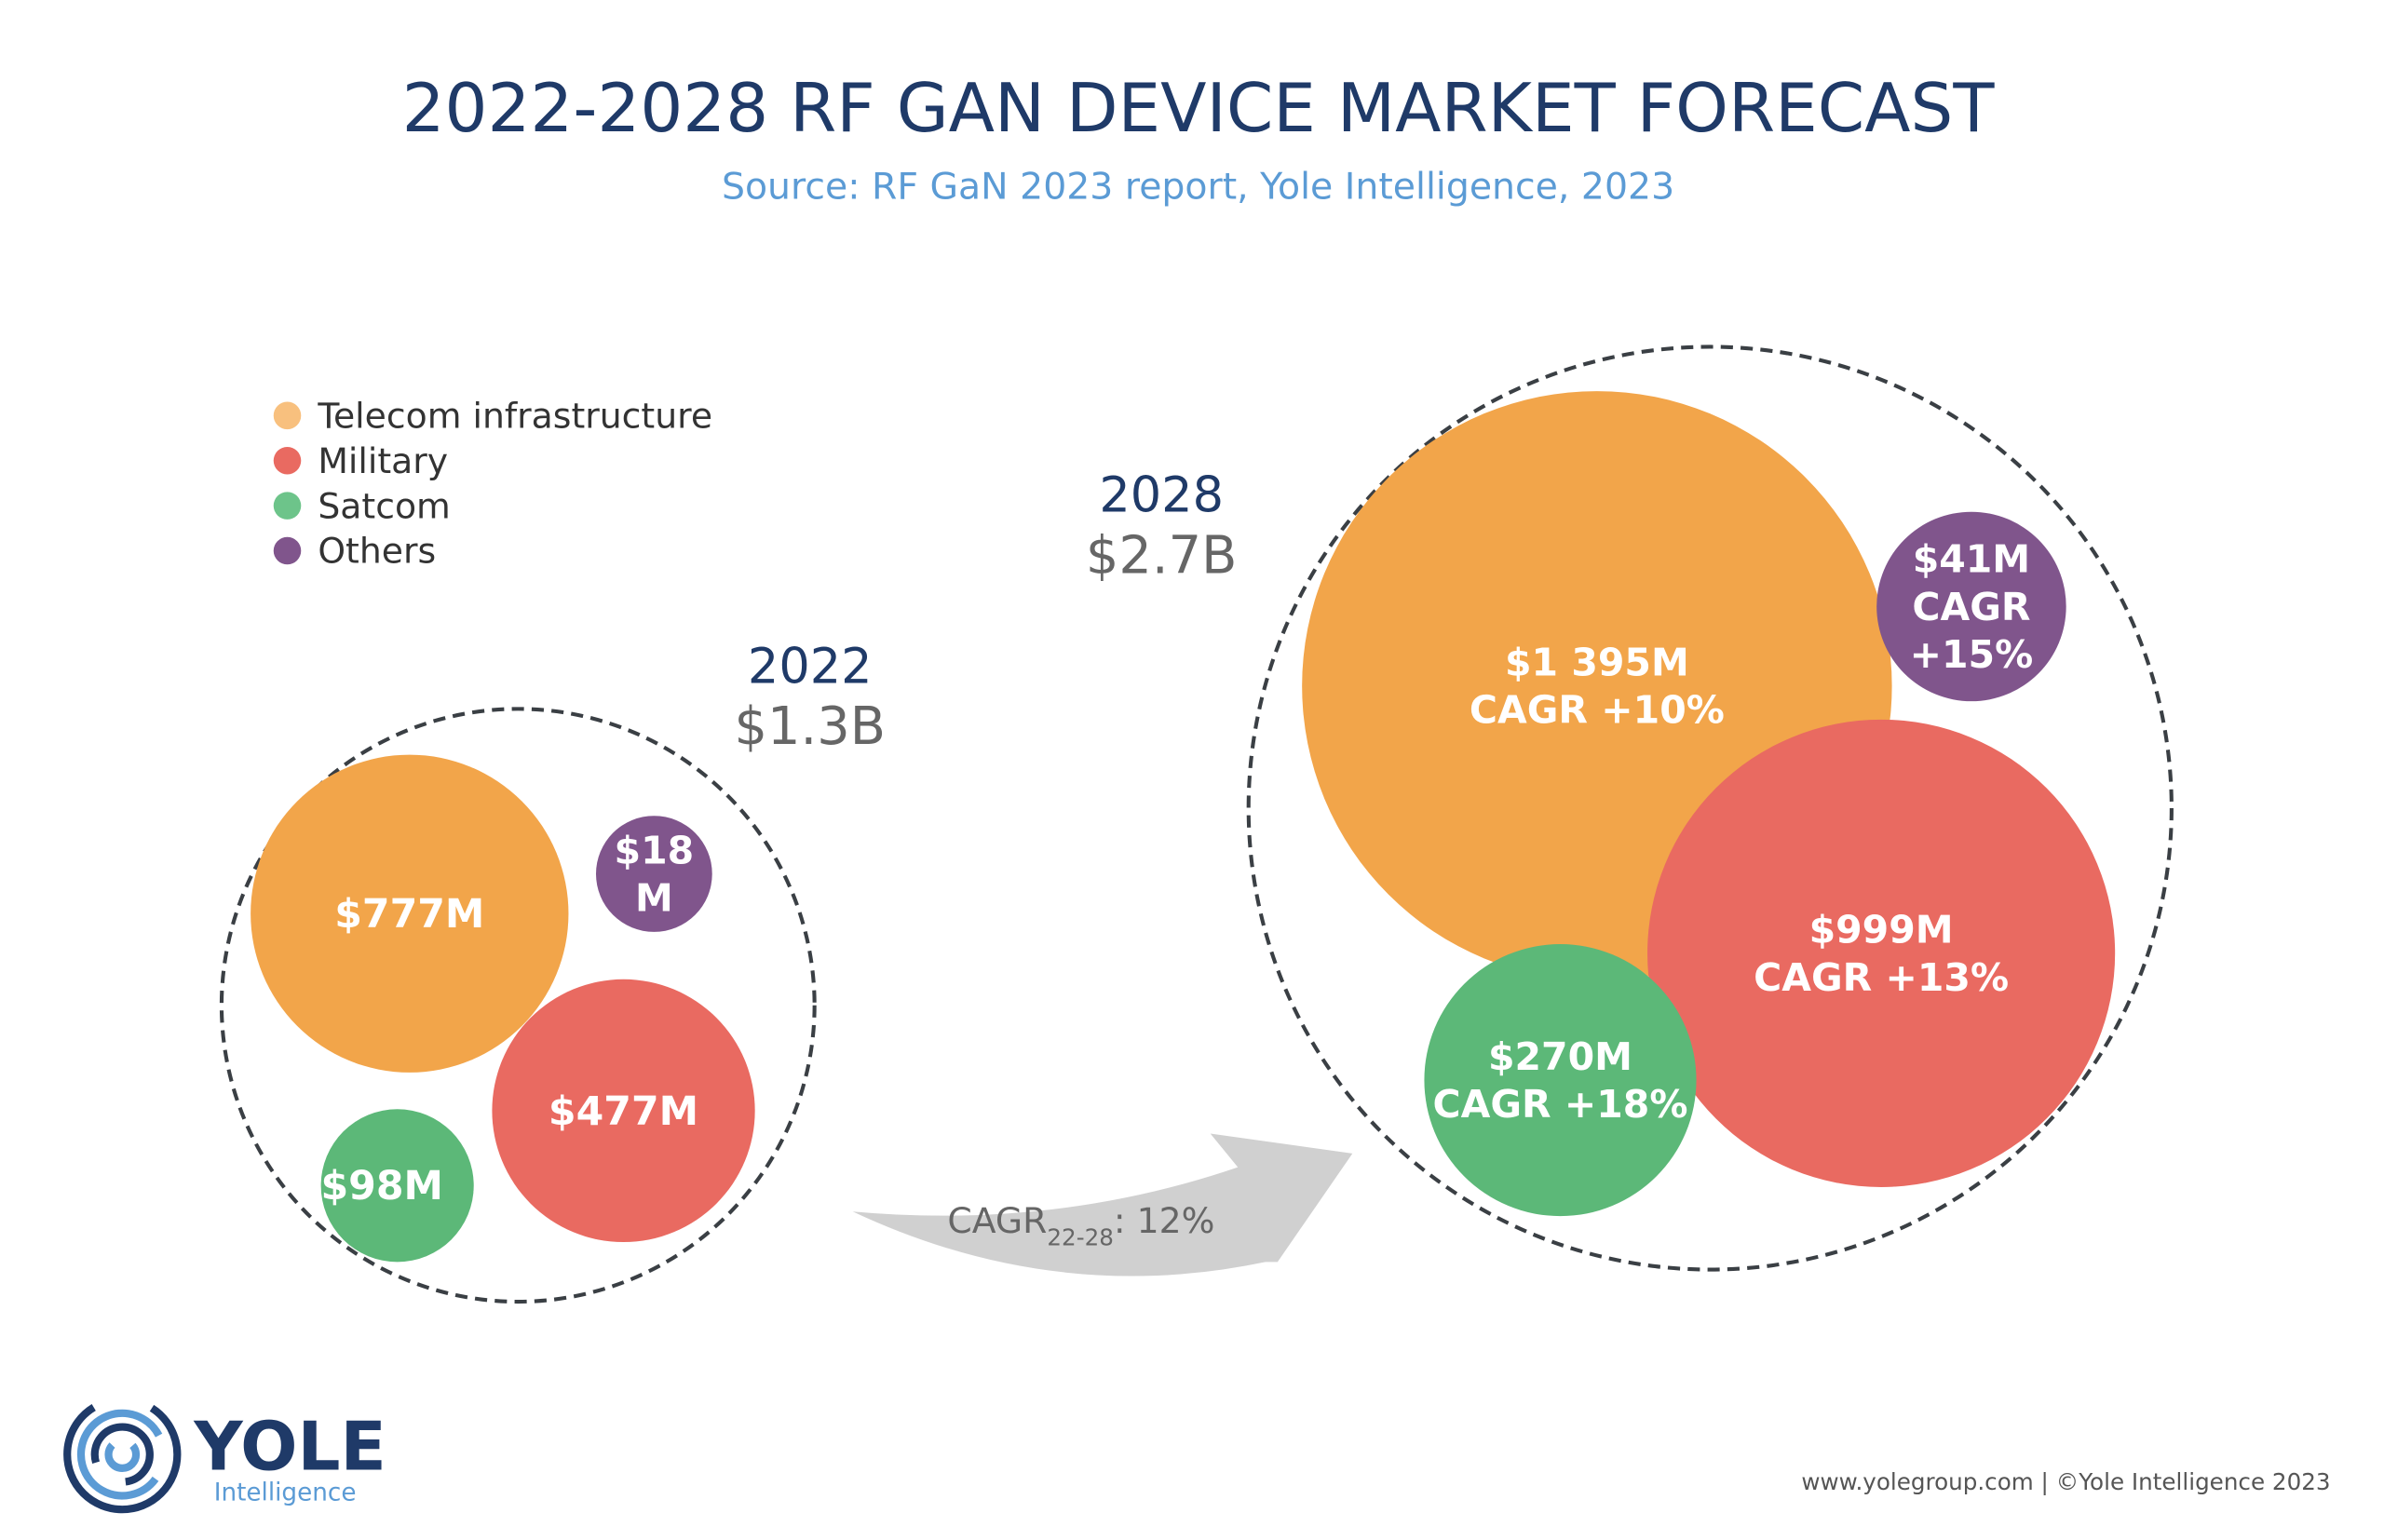  I want to click on legend-item-label: Satcom, so click(384, 506).